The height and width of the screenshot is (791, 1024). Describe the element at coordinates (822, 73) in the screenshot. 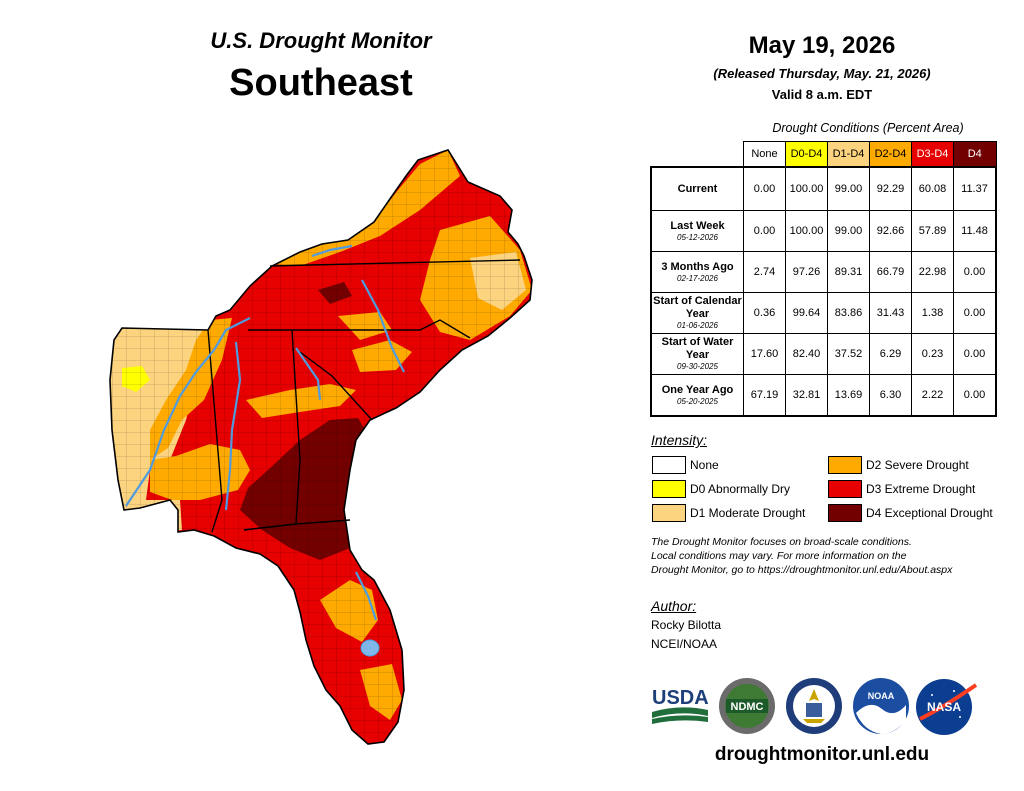

I see `release-note: (Released Thursday, May. 21, 2026)` at that location.